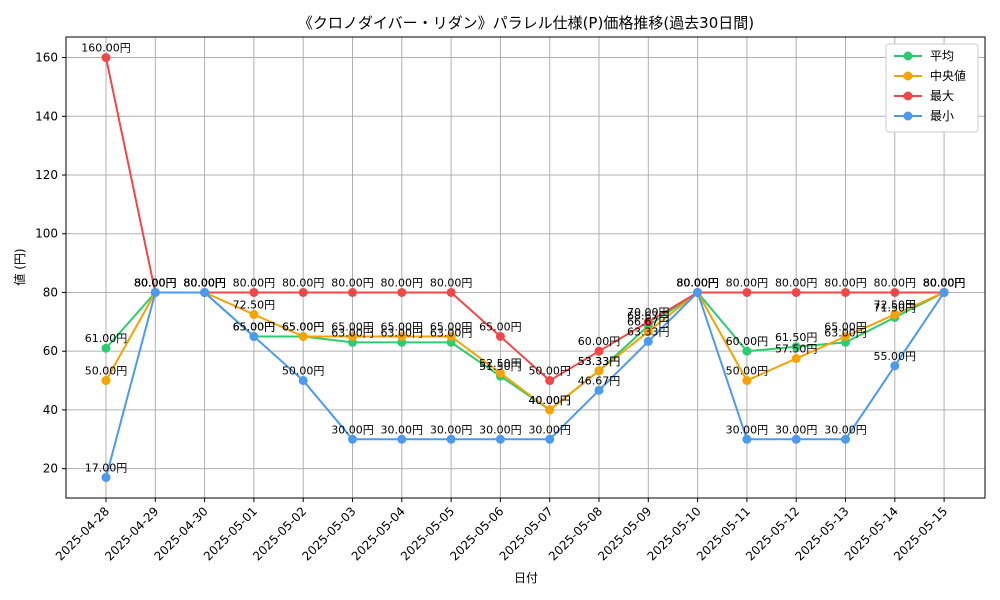 The image size is (1000, 600). I want to click on y-tick-label: 60, so click(50, 351).